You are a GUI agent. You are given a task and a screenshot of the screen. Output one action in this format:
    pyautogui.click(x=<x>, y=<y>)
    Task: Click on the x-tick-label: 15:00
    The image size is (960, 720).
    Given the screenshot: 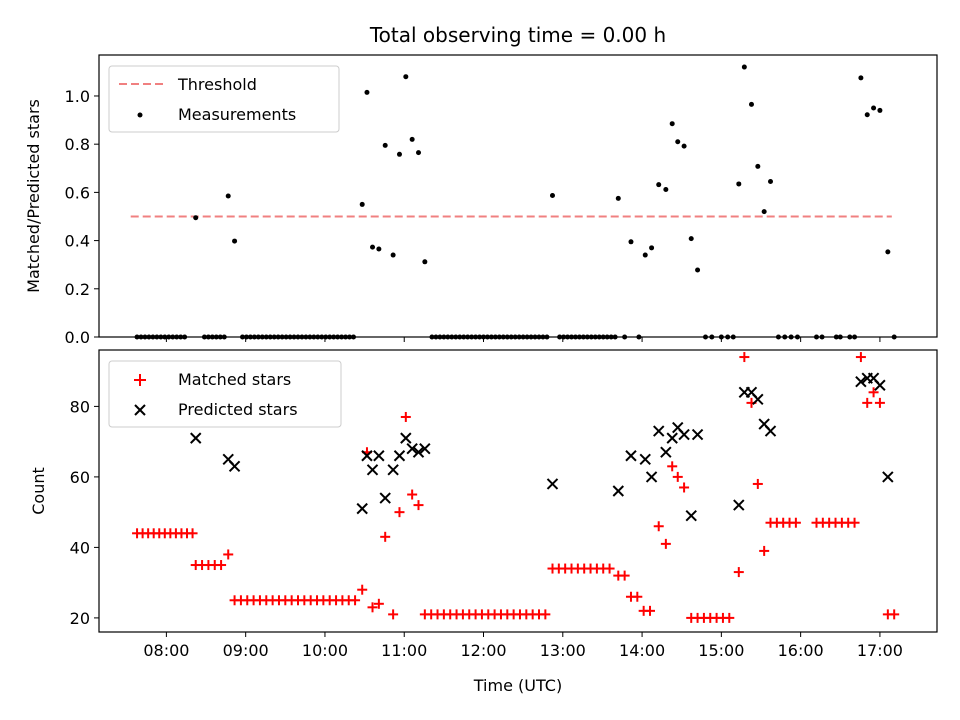 What is the action you would take?
    pyautogui.click(x=721, y=650)
    